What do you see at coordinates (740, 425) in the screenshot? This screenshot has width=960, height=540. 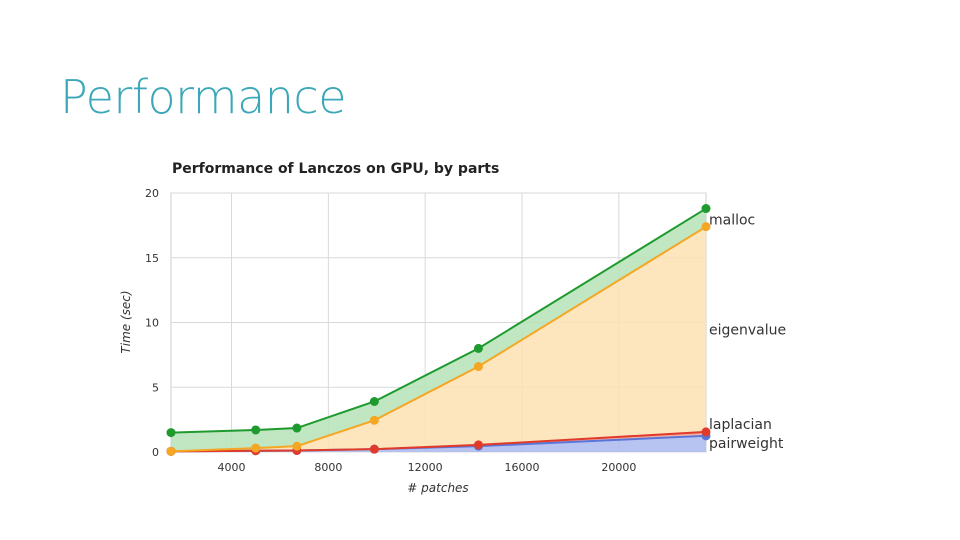 I see `legend-label-laplacian: laplacian` at bounding box center [740, 425].